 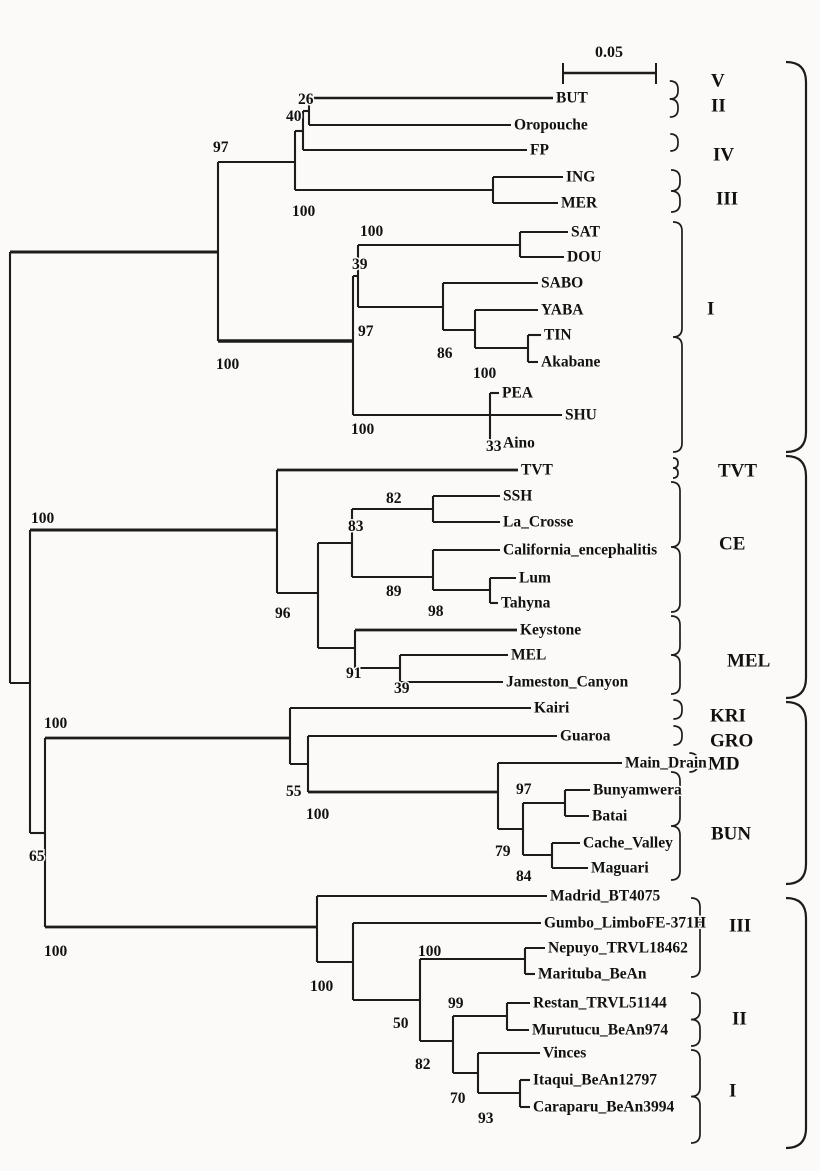 What do you see at coordinates (445, 353) in the screenshot?
I see `bootstrap-value: 86` at bounding box center [445, 353].